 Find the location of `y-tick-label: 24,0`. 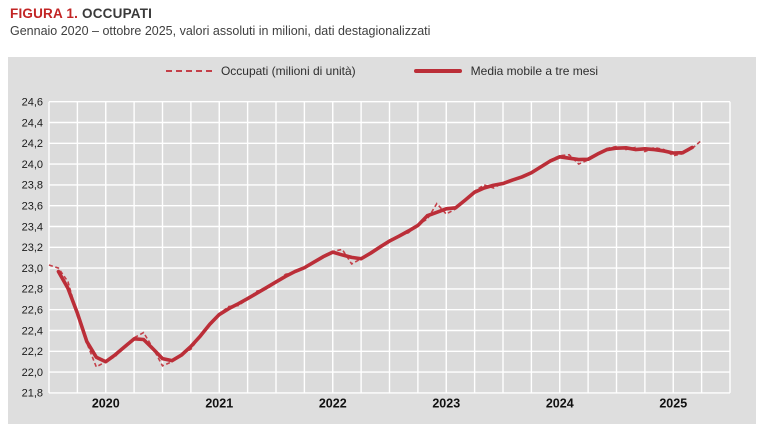

y-tick-label: 24,0 is located at coordinates (32, 165).